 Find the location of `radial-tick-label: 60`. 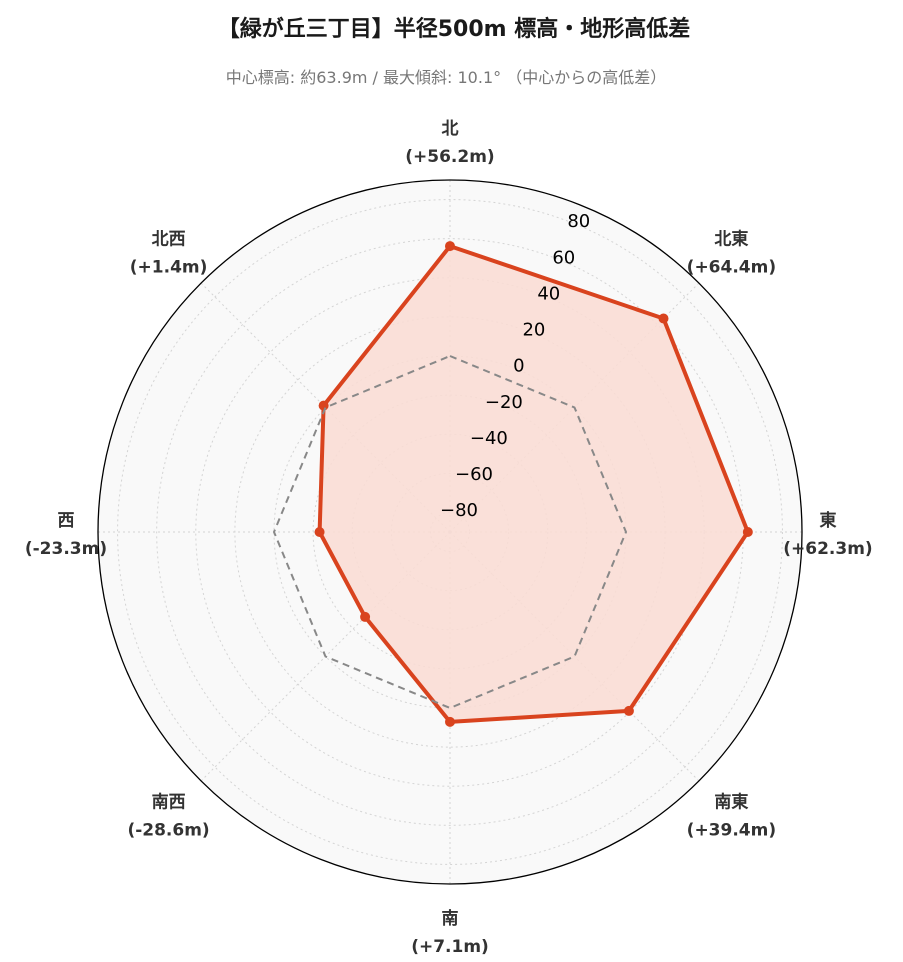

radial-tick-label: 60 is located at coordinates (563, 257).